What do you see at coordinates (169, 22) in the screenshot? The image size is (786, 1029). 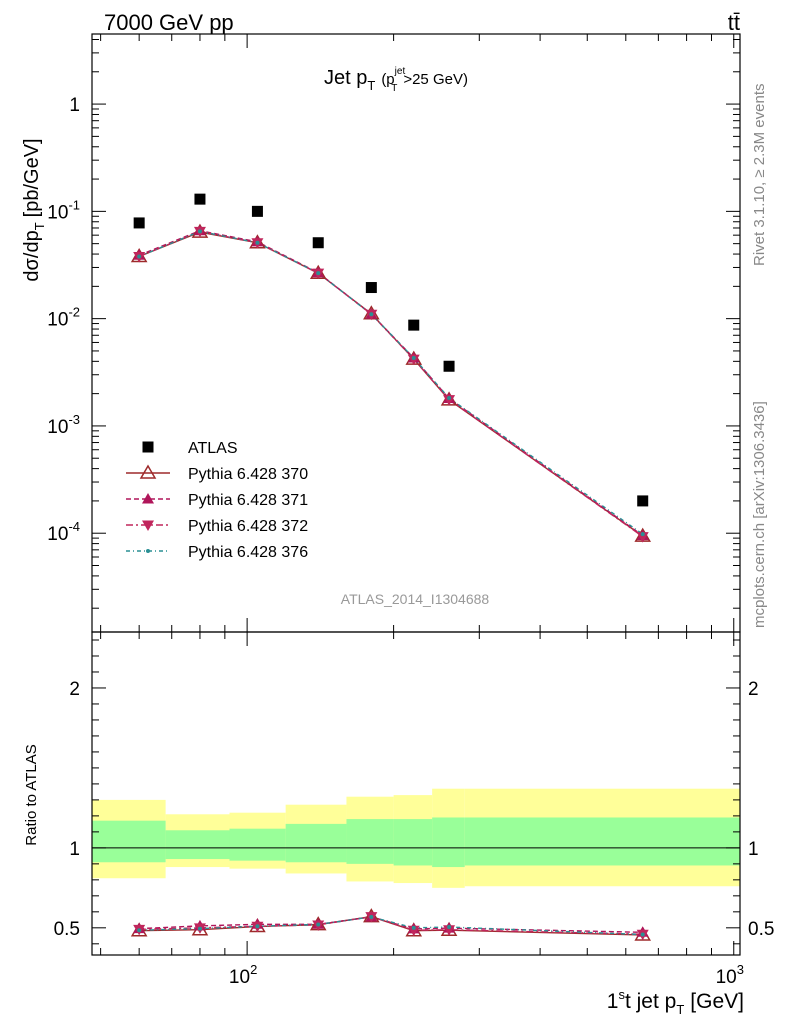 I see `energy-label: 7000 GeV pp` at bounding box center [169, 22].